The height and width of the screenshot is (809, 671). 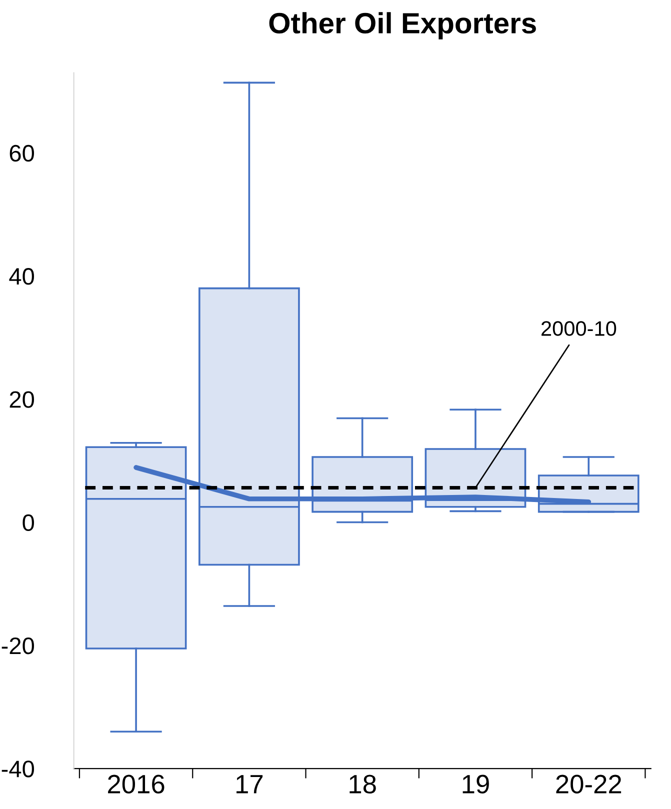 I want to click on x-tick-label: 19, so click(x=475, y=784).